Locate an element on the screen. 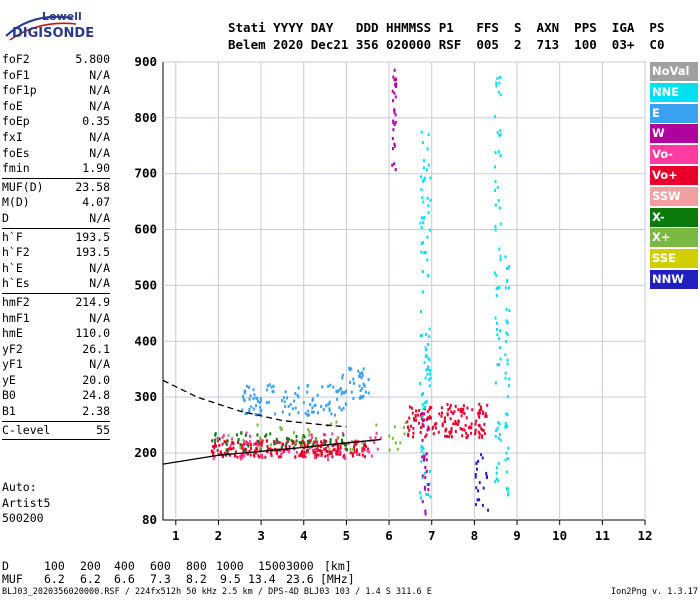 The height and width of the screenshot is (600, 700). y-tick-label: 600 is located at coordinates (145, 229).